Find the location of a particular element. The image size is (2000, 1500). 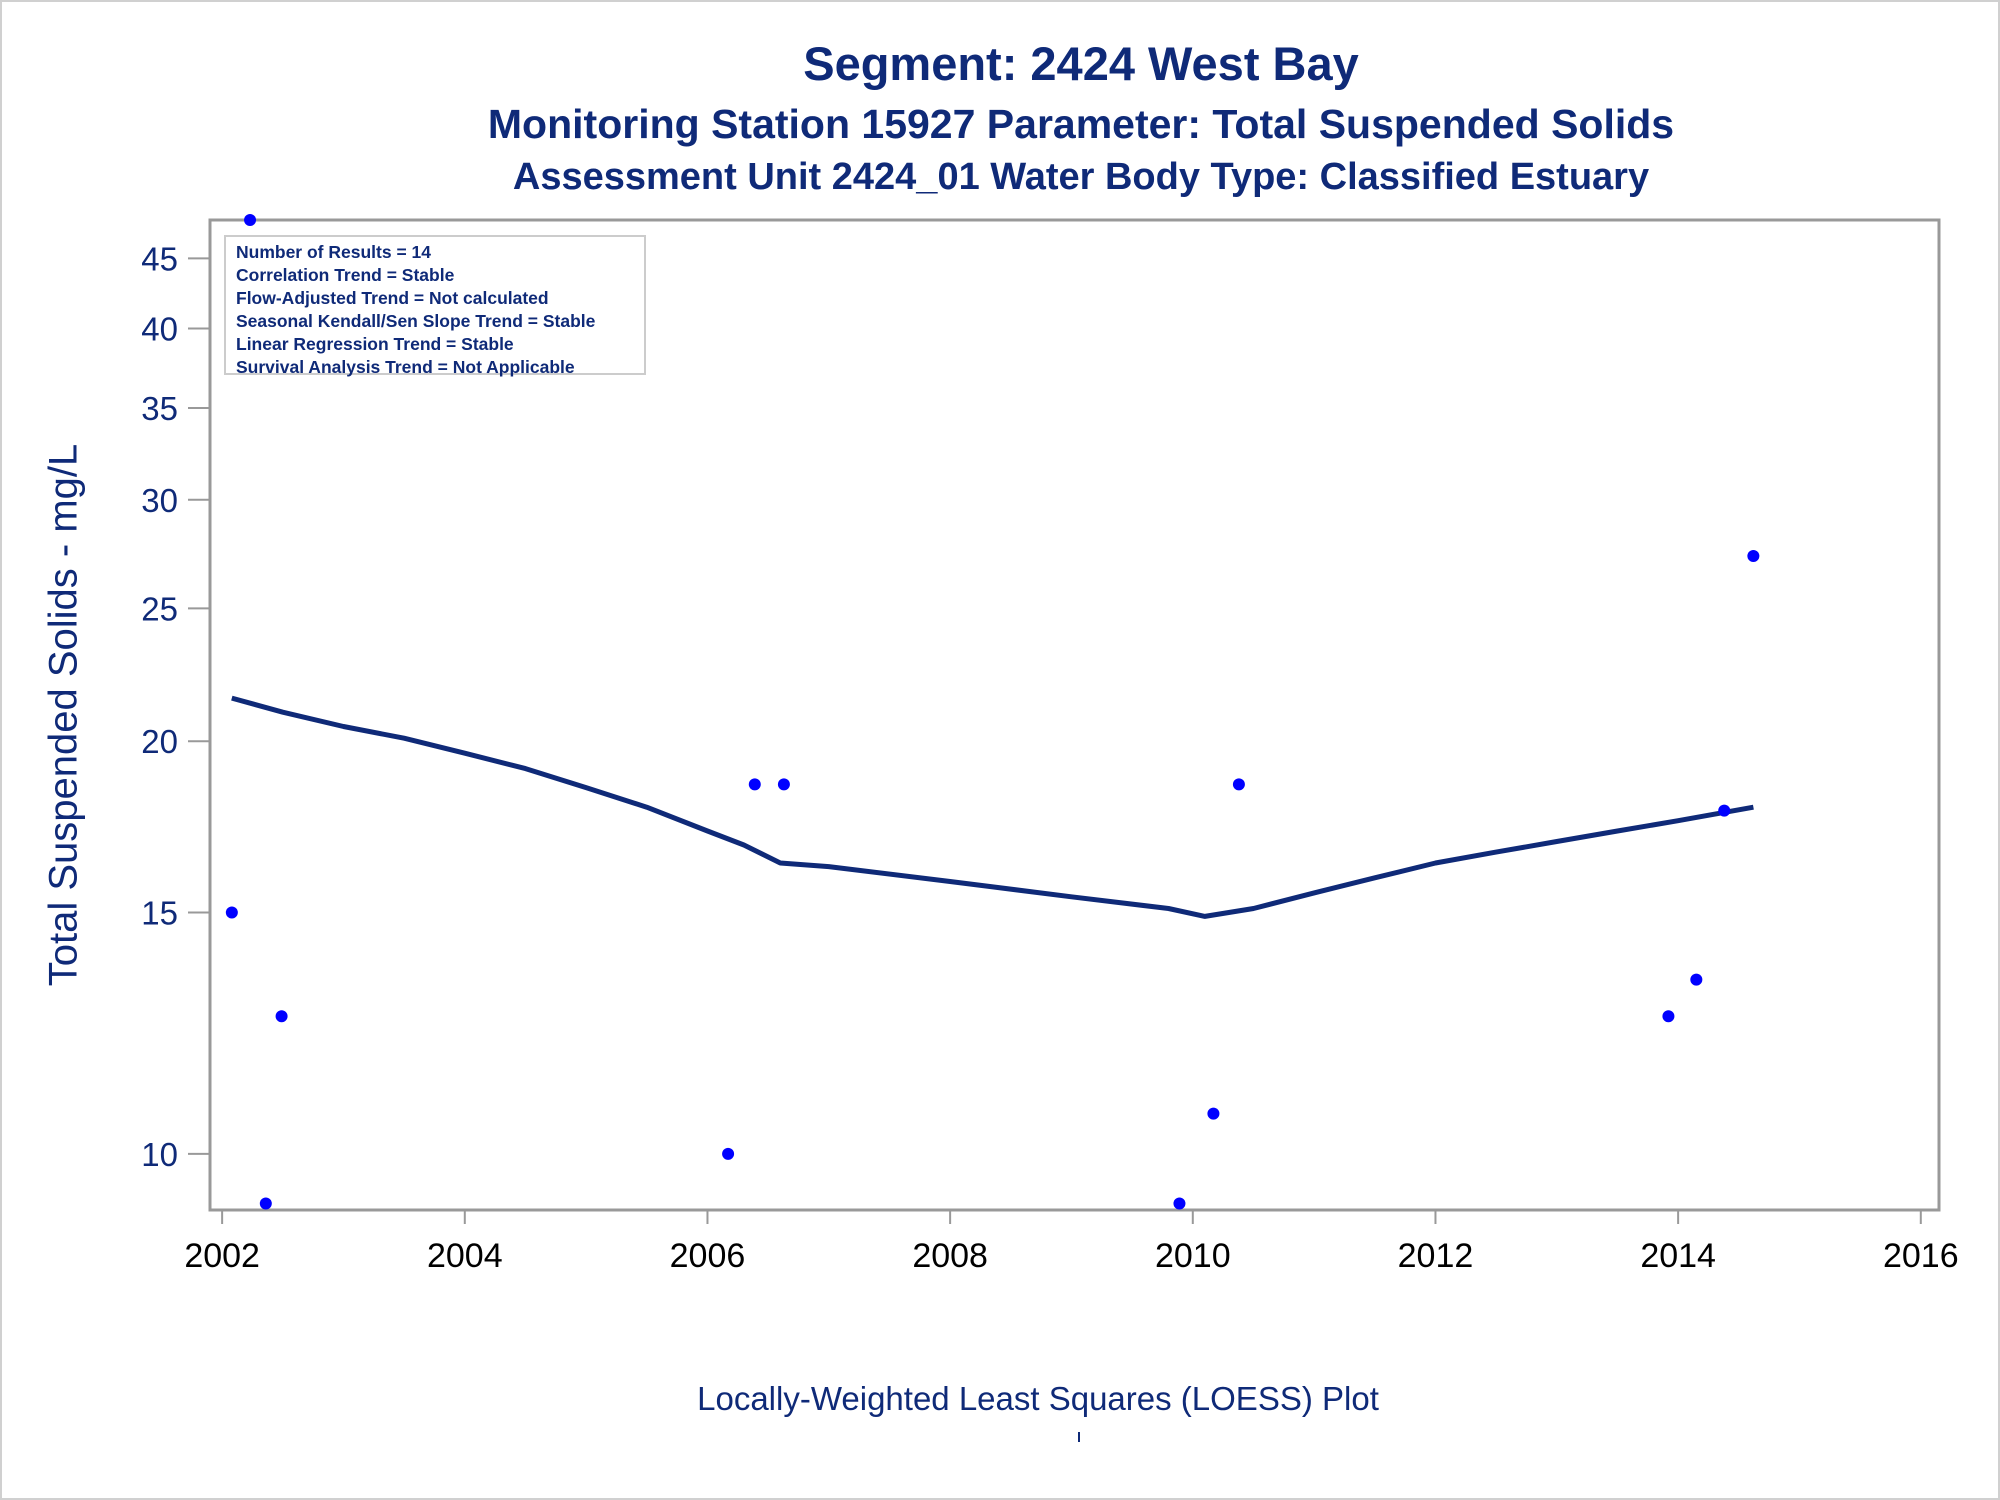

x-tick-label-2002: 2002 is located at coordinates (222, 1256).